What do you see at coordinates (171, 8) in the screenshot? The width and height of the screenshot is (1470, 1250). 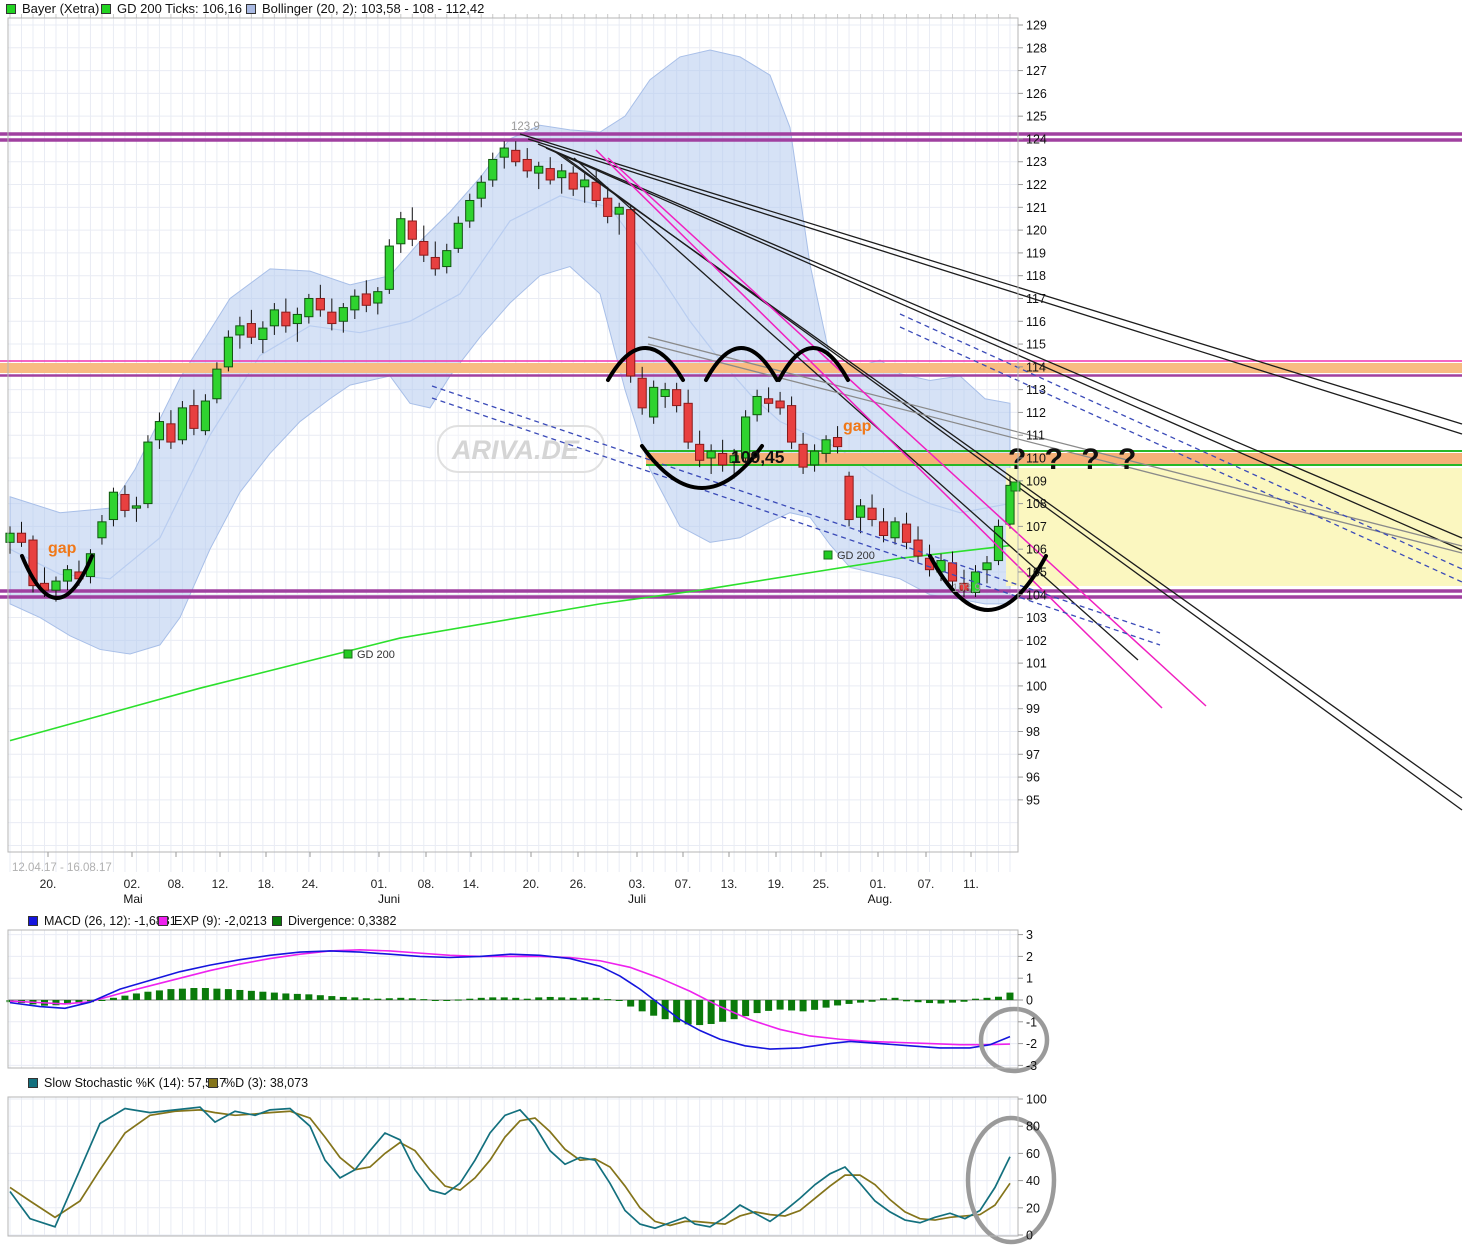 I see `legend-item-gd200-ticks: GD 200 Ticks: 106,16` at bounding box center [171, 8].